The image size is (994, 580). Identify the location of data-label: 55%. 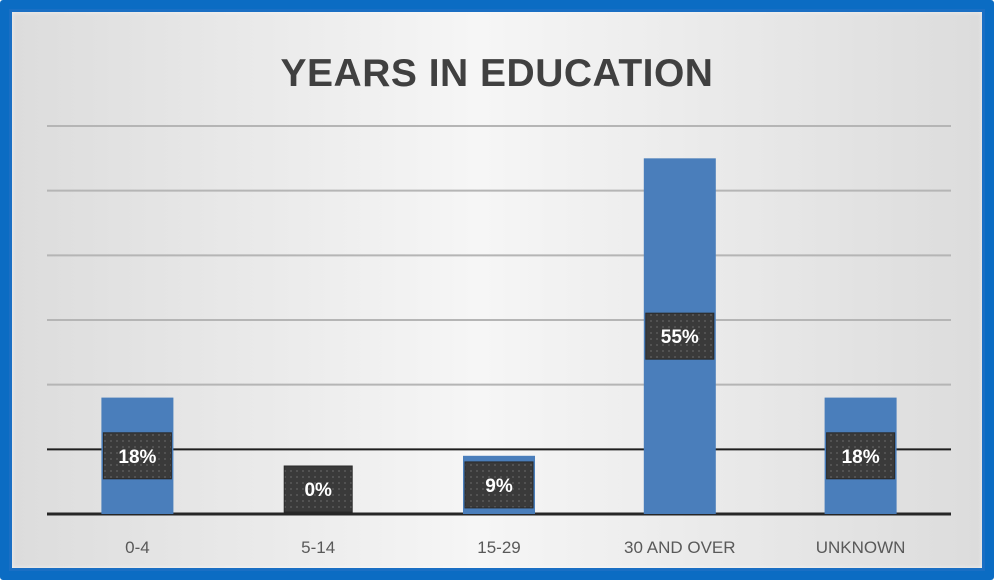
(680, 337).